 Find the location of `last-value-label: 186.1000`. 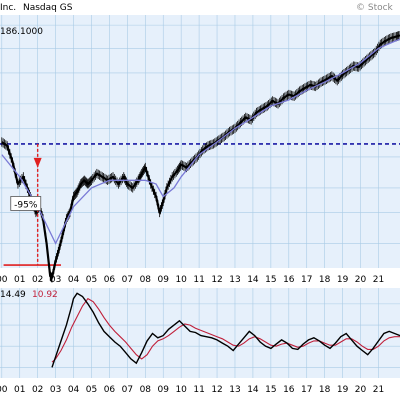

last-value-label: 186.1000 is located at coordinates (21, 32).